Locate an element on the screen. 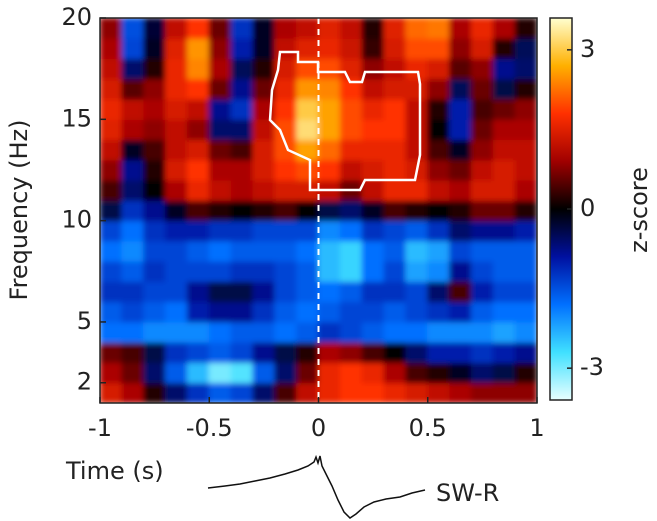 This screenshot has height=521, width=657. y-tick-label: 20 is located at coordinates (76, 17).